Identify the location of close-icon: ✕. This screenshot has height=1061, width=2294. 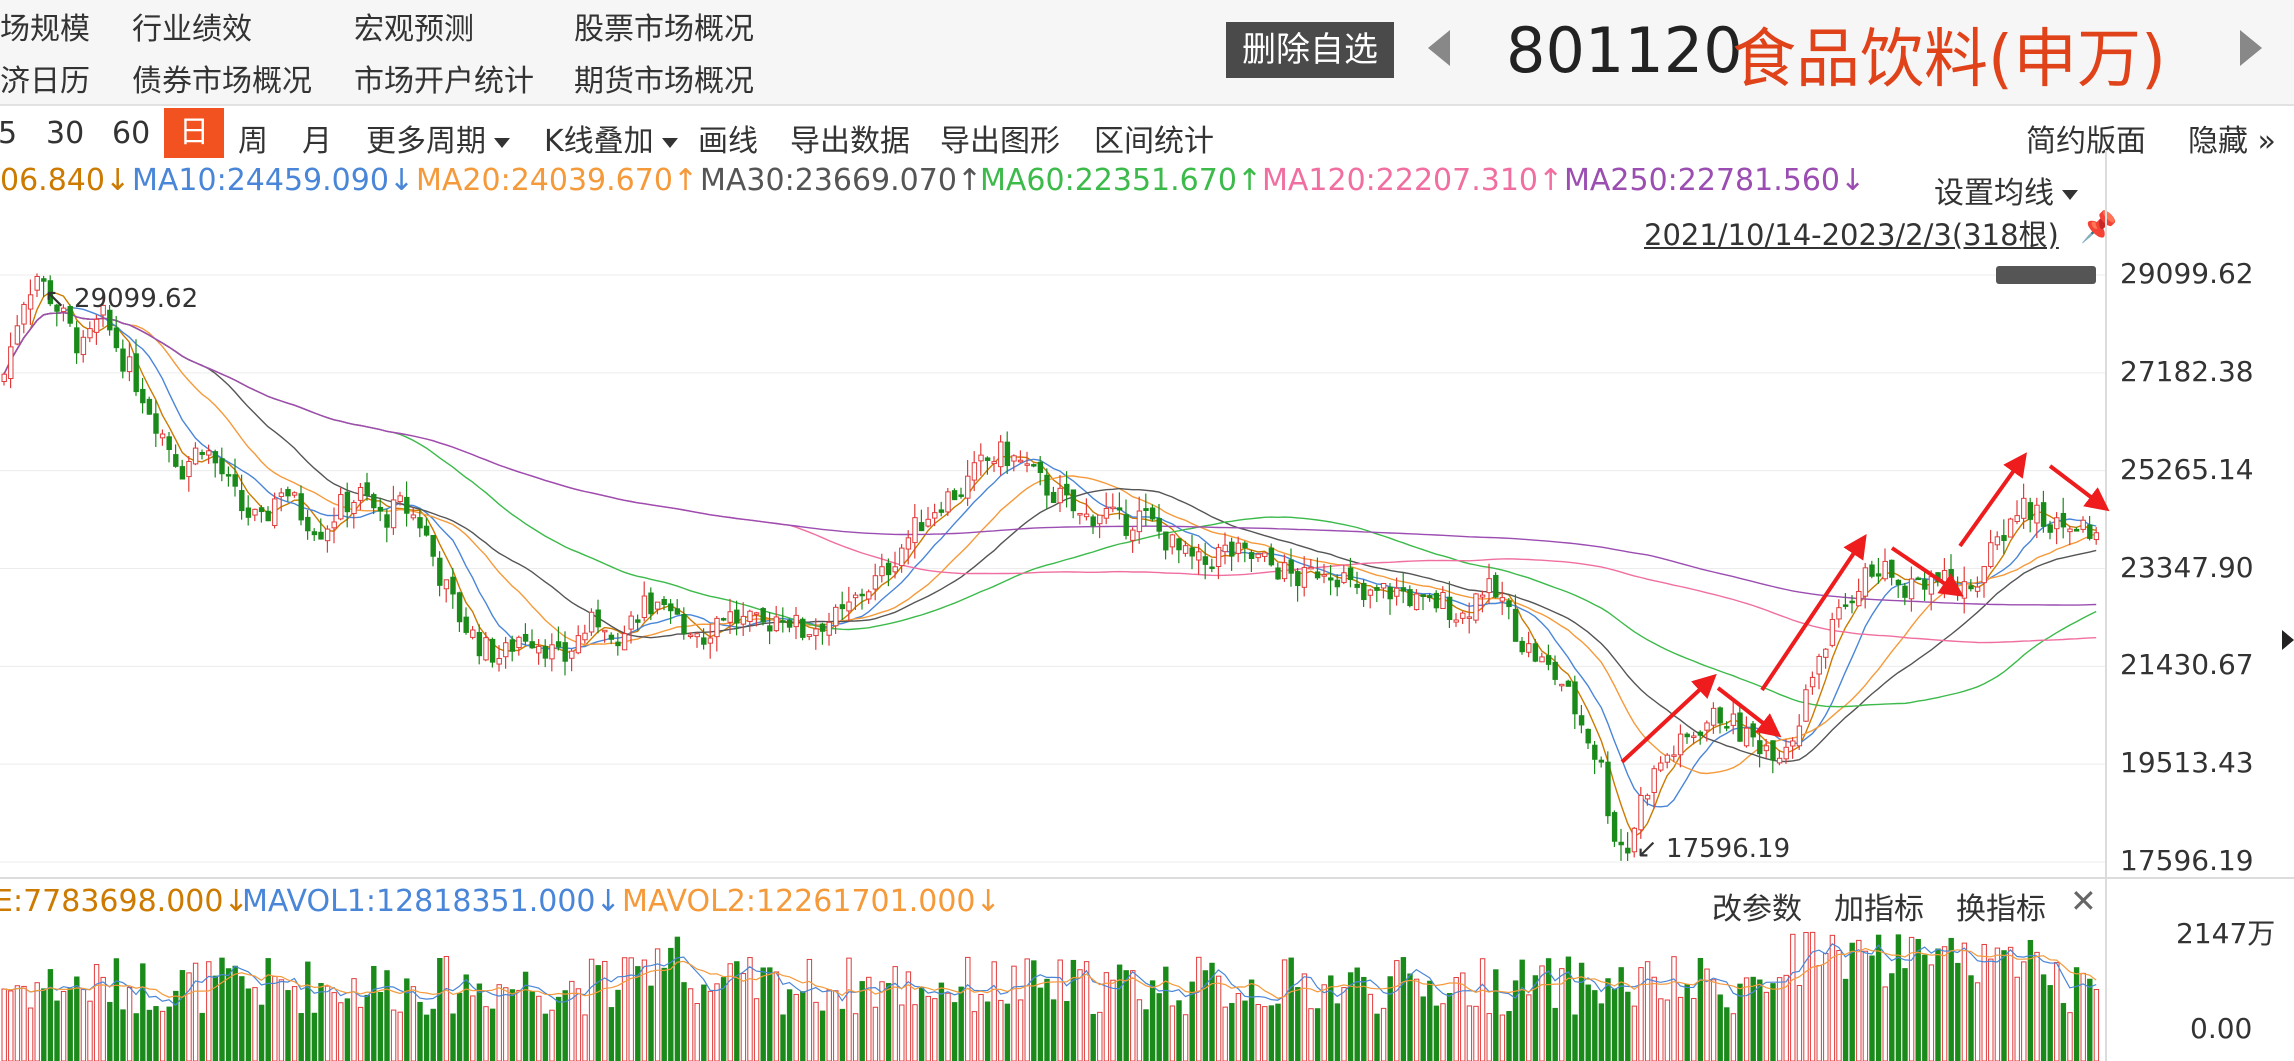
(2083, 901).